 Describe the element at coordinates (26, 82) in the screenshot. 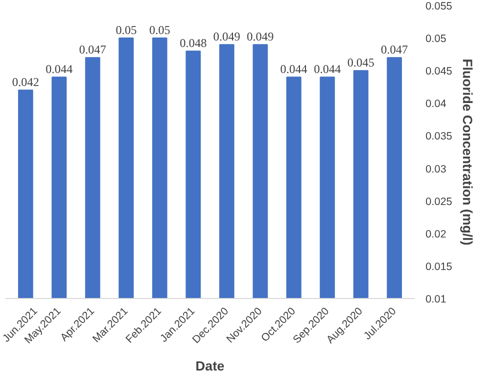

I see `data-label: 0.042` at that location.